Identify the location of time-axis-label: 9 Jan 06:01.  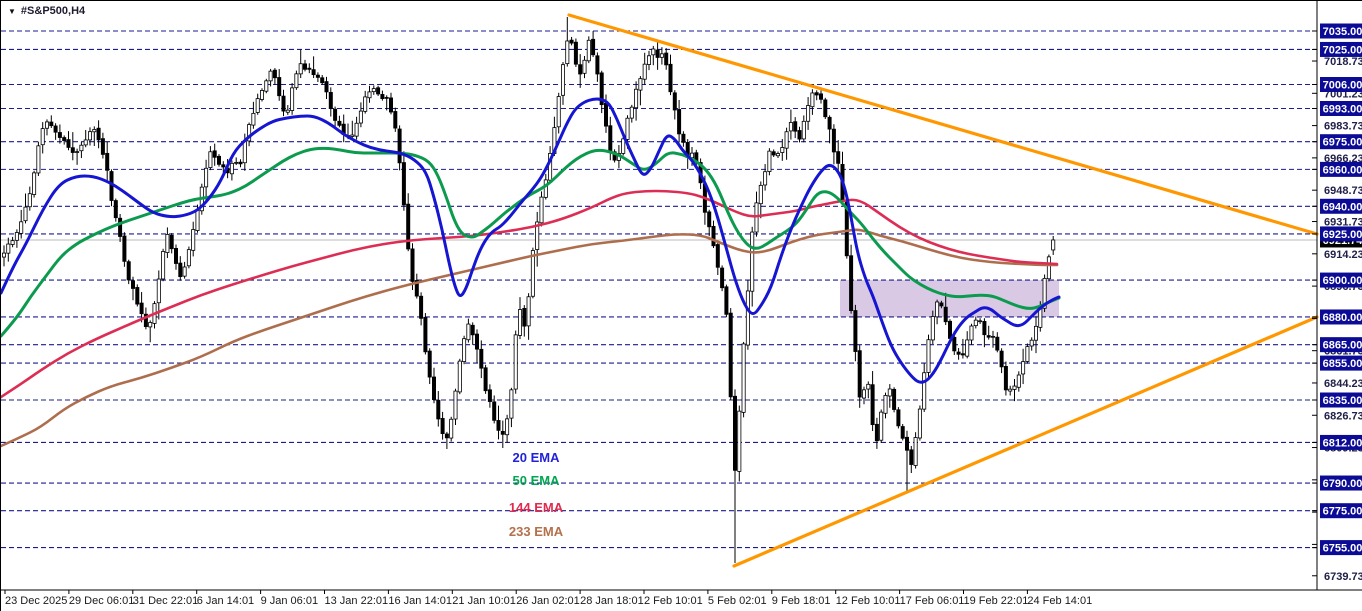
(290, 601).